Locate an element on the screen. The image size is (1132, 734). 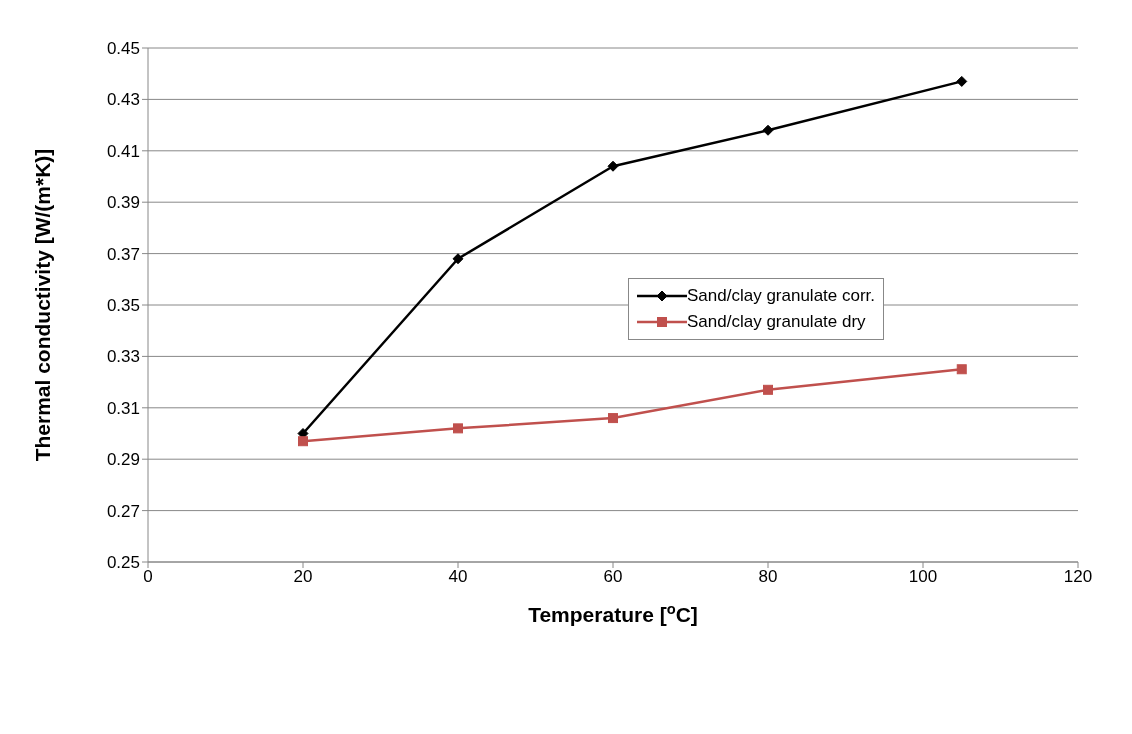
y-tick-label: 0.29 is located at coordinates (123, 460).